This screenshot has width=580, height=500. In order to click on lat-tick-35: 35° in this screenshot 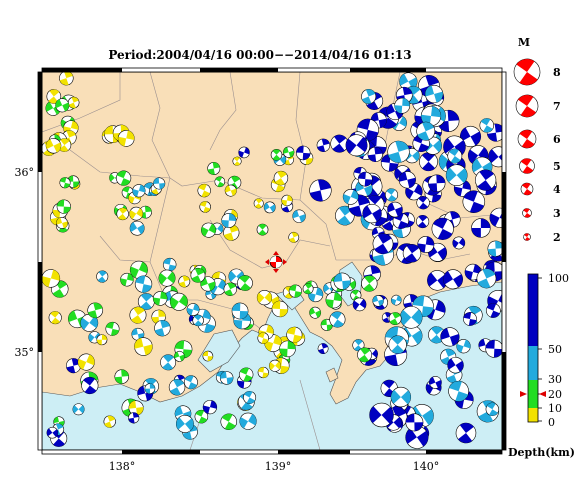, I will do `click(25, 352)`.